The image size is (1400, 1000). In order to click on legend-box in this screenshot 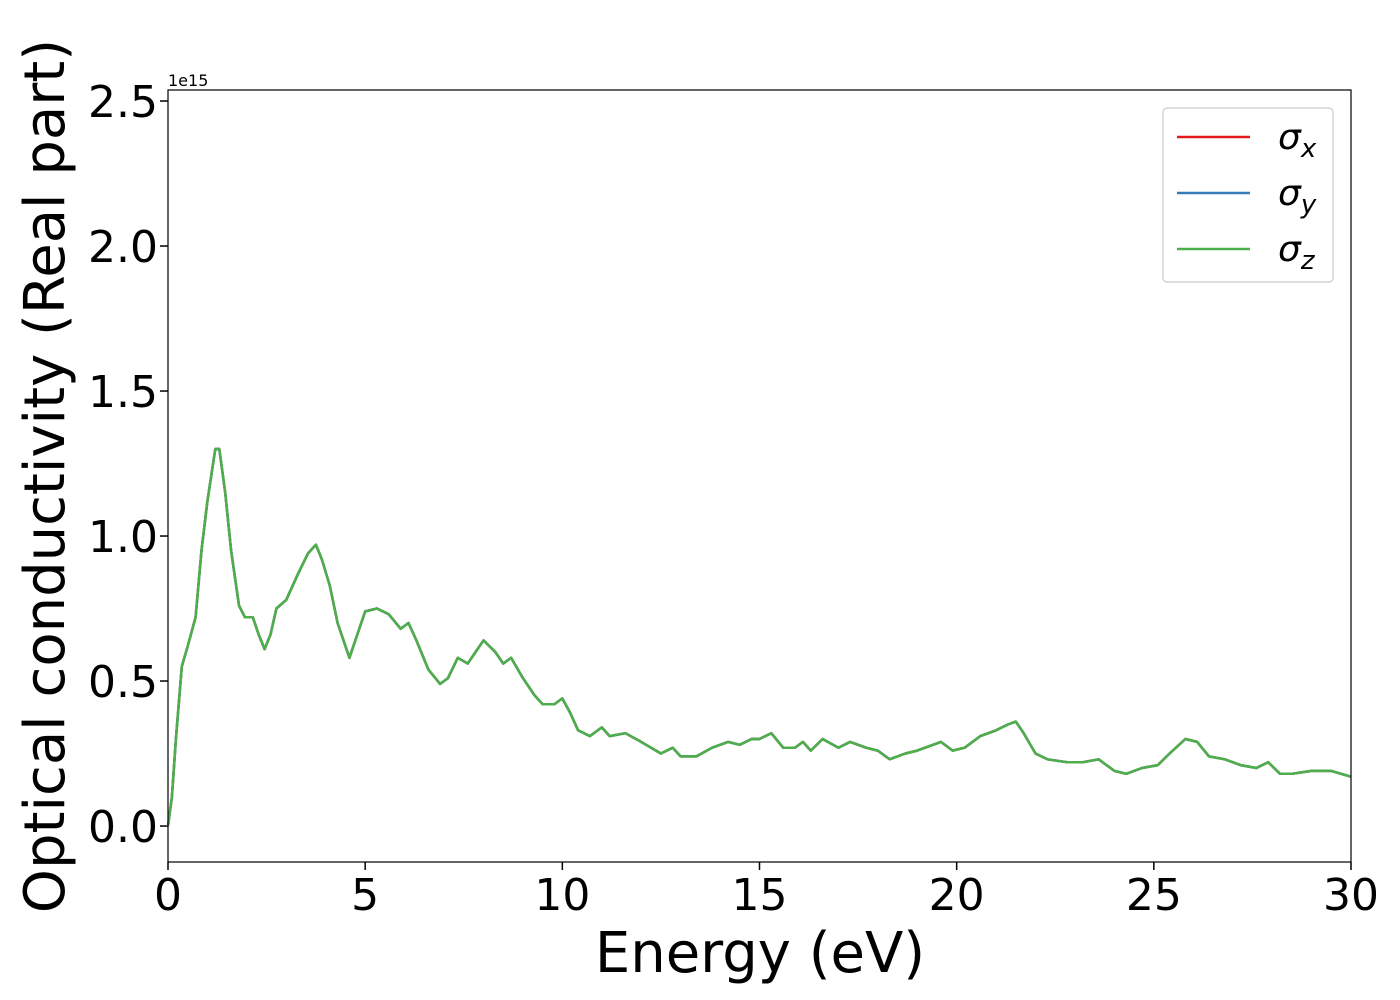, I will do `click(1248, 195)`.